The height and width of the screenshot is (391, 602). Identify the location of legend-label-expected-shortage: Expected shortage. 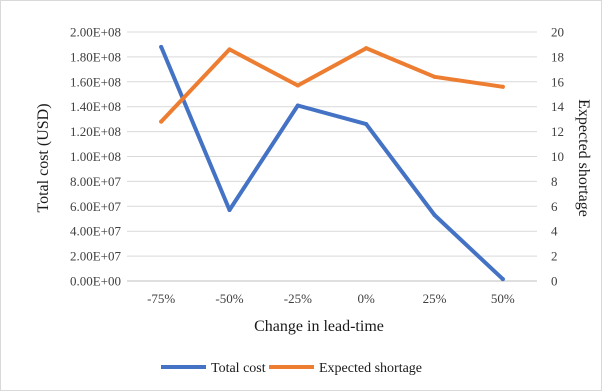
(370, 368).